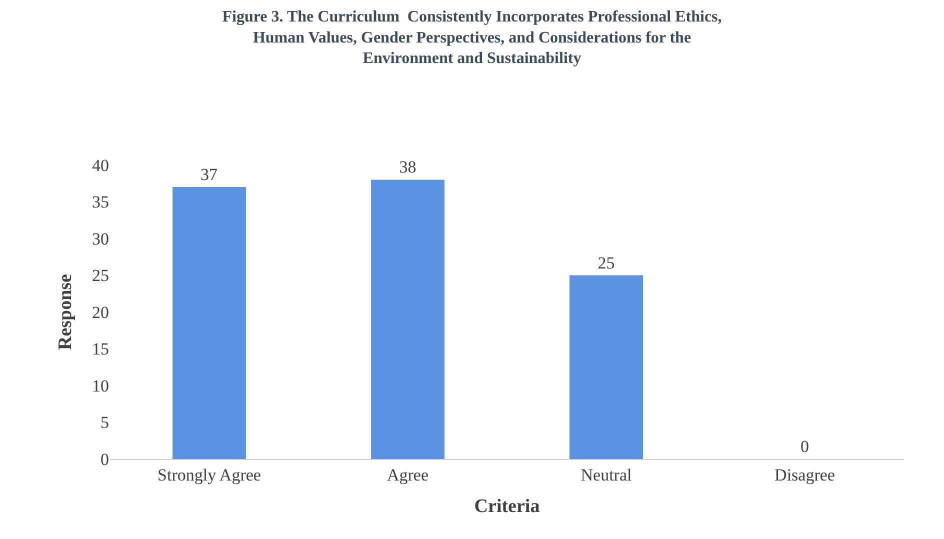 This screenshot has width=944, height=539. What do you see at coordinates (104, 459) in the screenshot?
I see `y-tick-label: 0` at bounding box center [104, 459].